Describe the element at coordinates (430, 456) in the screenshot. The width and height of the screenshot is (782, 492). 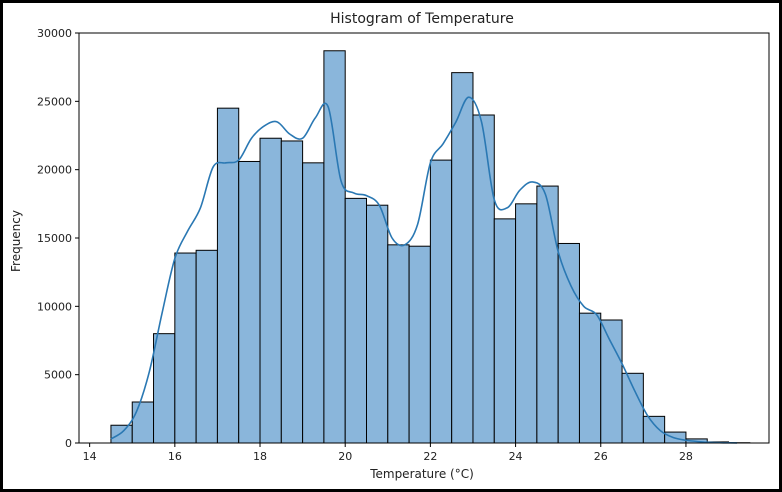
I see `x-tick-label: 22` at that location.